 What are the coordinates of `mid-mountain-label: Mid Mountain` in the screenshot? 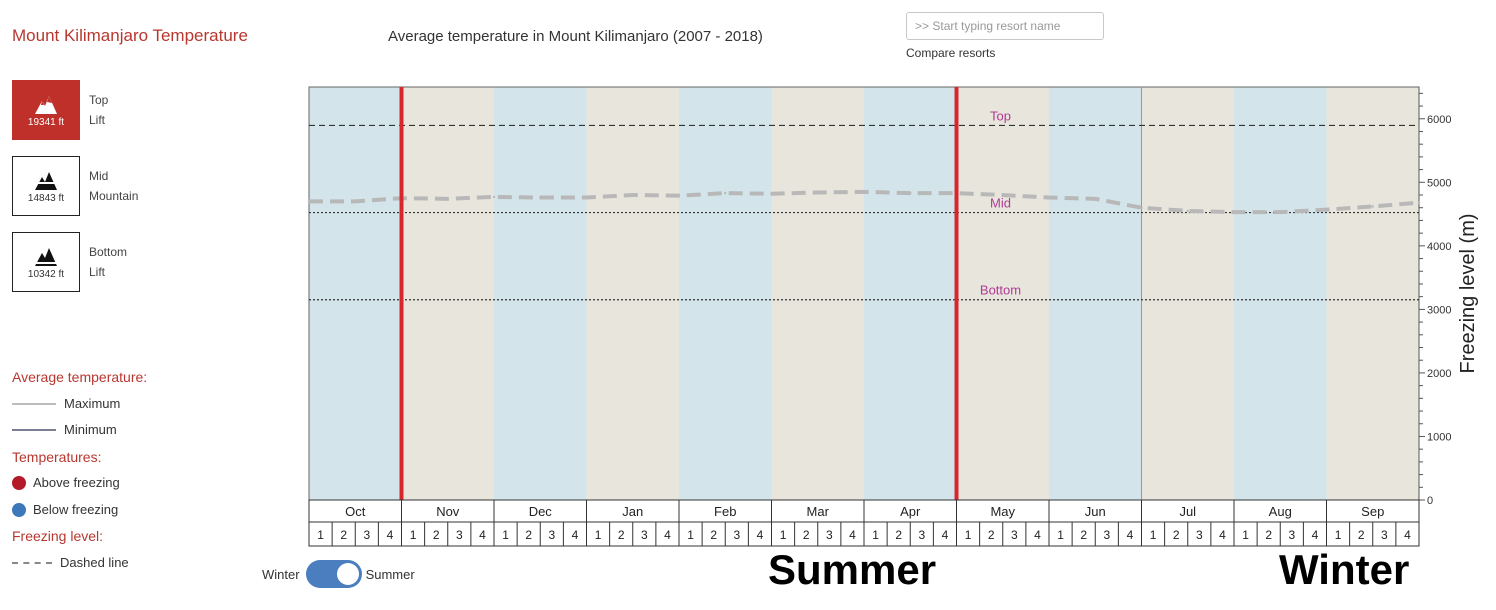 It's located at (114, 186).